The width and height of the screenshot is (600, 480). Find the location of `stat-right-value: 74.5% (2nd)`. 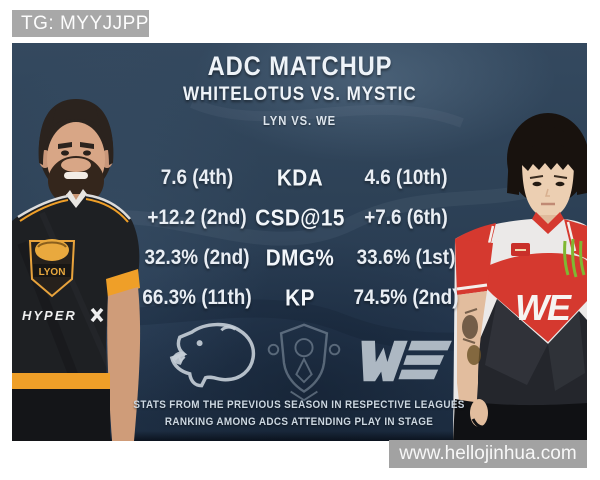

stat-right-value: 74.5% (2nd) is located at coordinates (406, 297).